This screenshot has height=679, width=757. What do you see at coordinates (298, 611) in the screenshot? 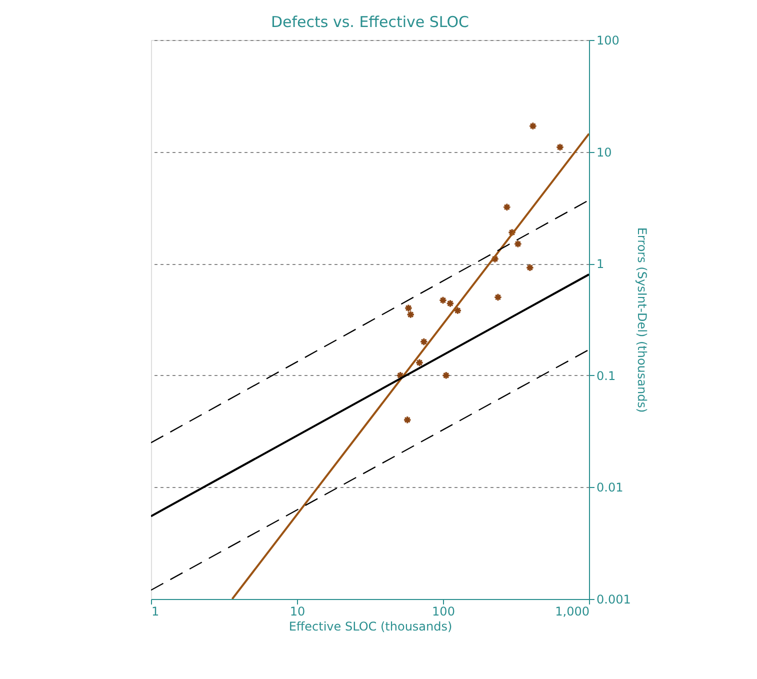
I see `x-tick-label: 10` at bounding box center [298, 611].